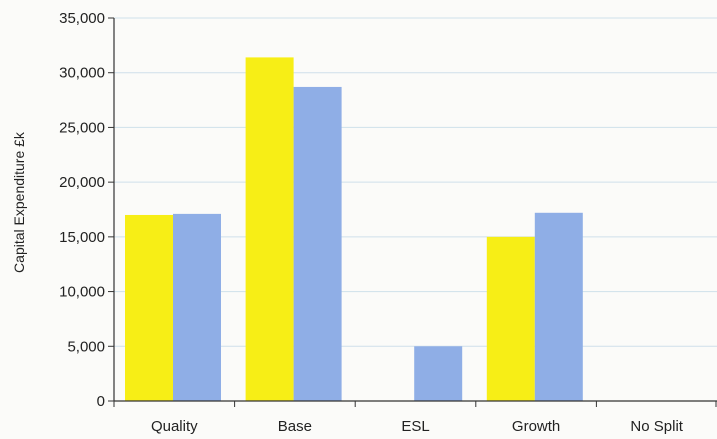  I want to click on y-tick-label: 30,000, so click(82, 73).